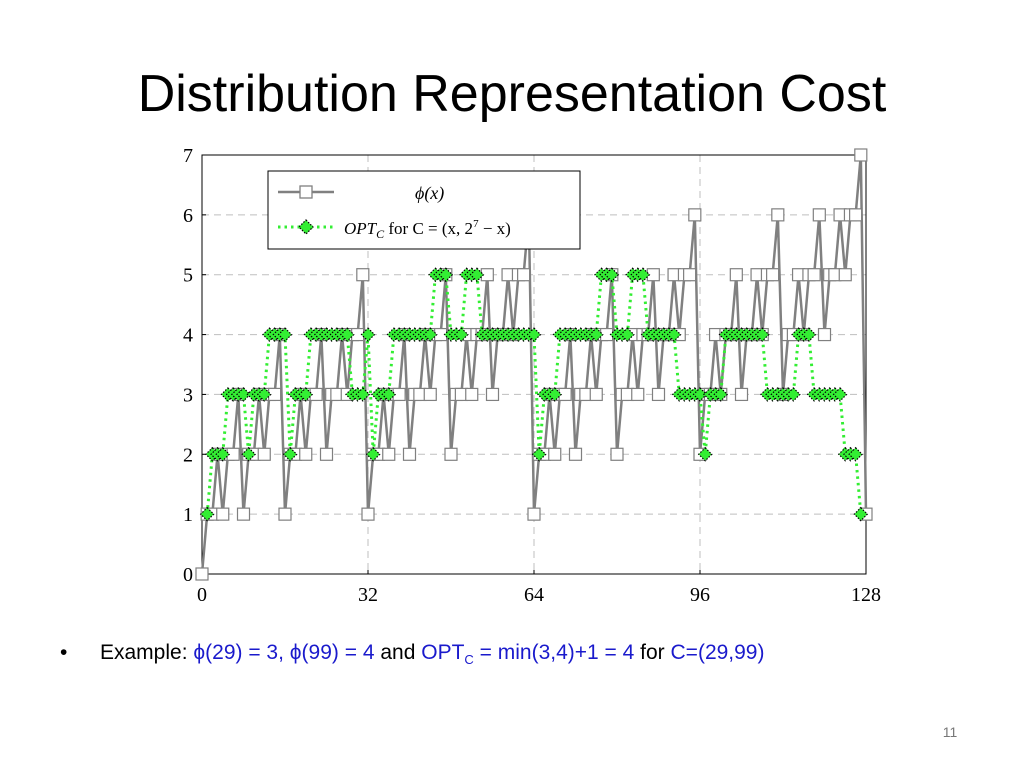  Describe the element at coordinates (188, 216) in the screenshot. I see `y-tick-label: 6` at that location.